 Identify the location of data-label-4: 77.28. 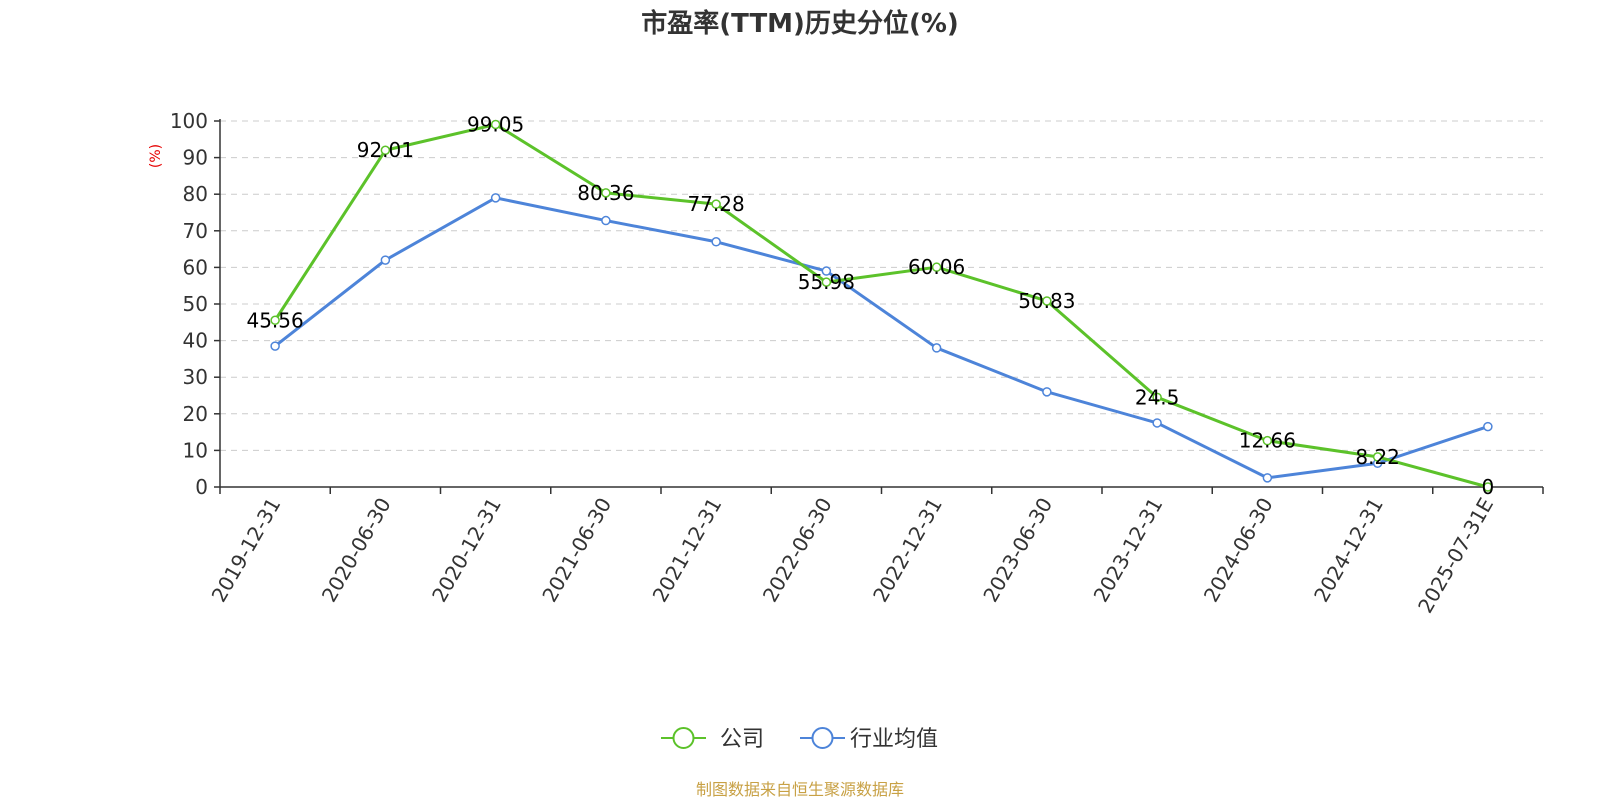
(715, 204).